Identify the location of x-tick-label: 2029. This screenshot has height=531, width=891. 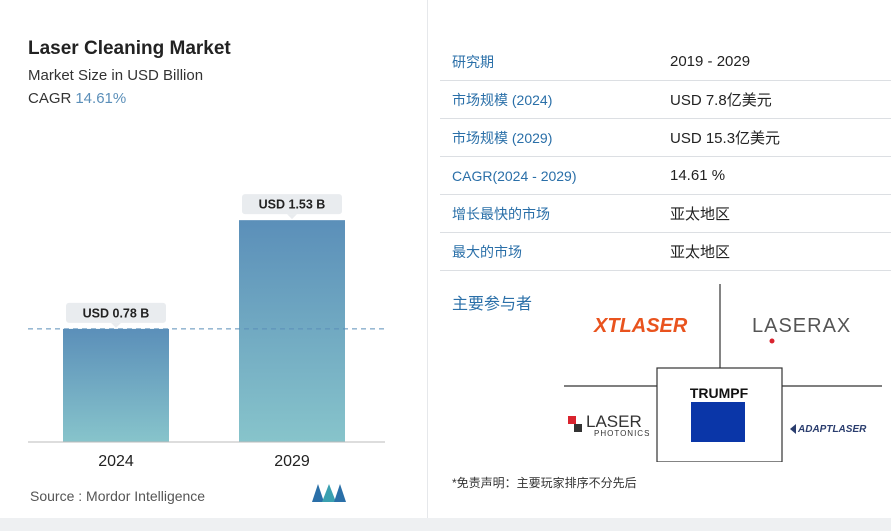
(292, 461).